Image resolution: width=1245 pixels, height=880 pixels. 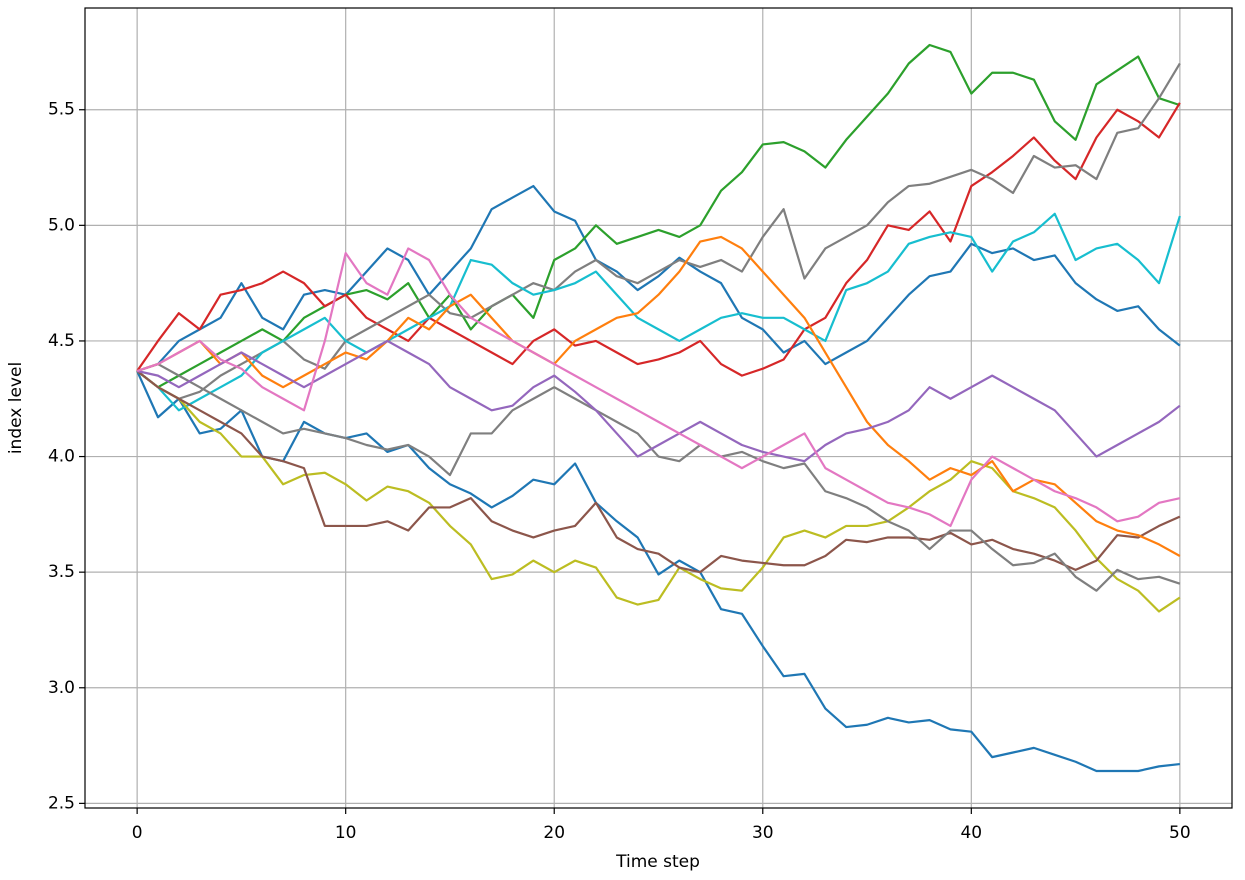 What do you see at coordinates (137, 833) in the screenshot?
I see `x-tick-label: 0` at bounding box center [137, 833].